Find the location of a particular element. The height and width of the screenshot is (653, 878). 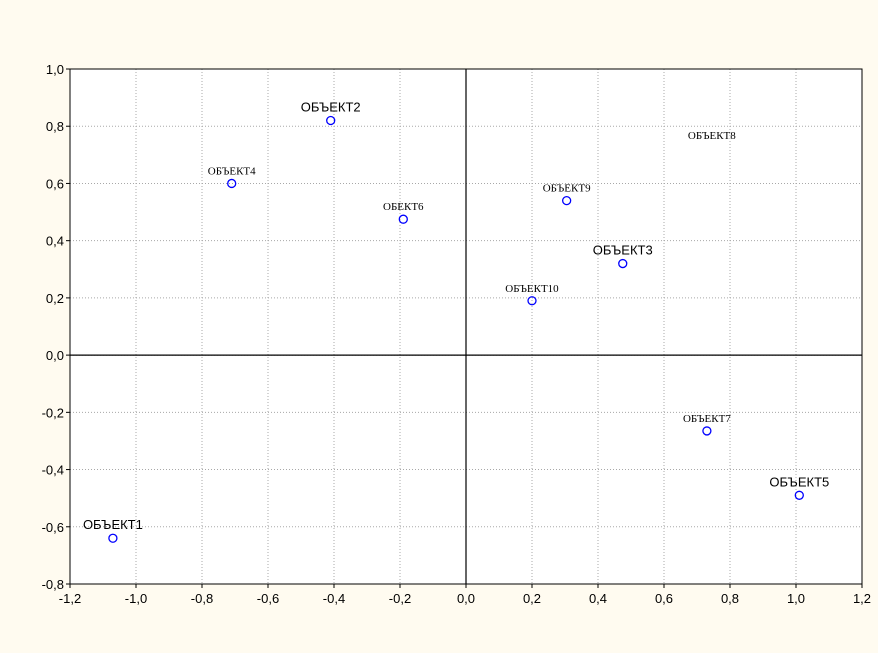

x-tick-label: 0,6 is located at coordinates (664, 598).